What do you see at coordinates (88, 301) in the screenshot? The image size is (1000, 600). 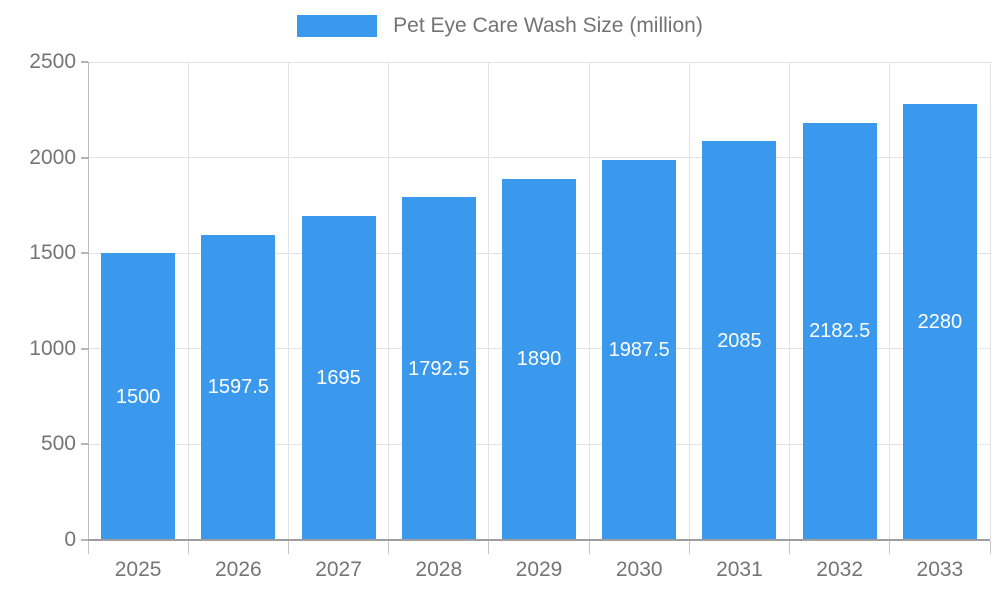 I see `y-axis-line` at bounding box center [88, 301].